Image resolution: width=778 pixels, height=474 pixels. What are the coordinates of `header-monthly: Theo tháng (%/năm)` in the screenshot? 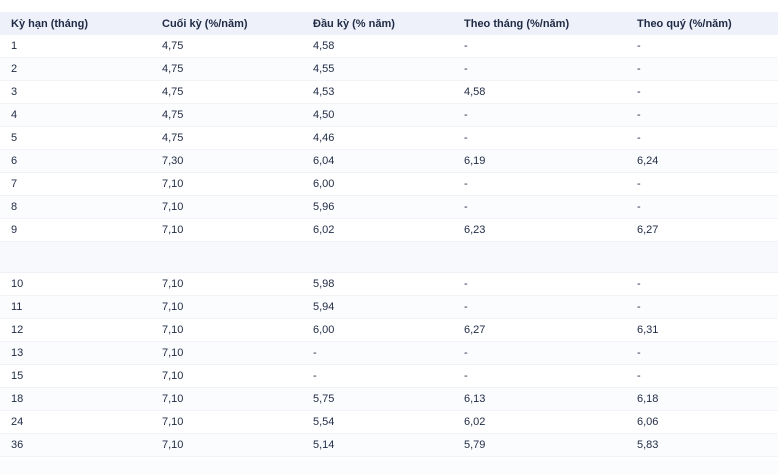 It's located at (517, 23).